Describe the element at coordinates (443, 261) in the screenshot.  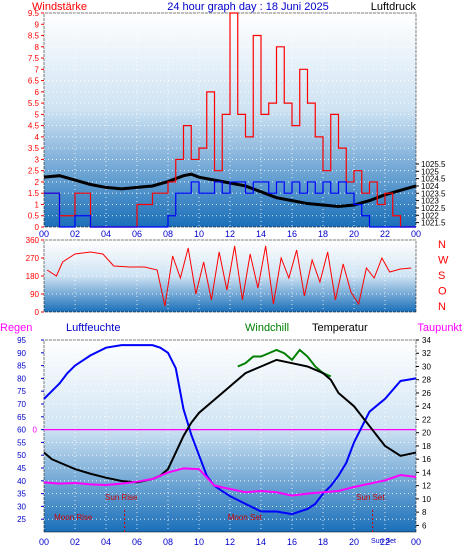
I see `direction-label: W` at that location.